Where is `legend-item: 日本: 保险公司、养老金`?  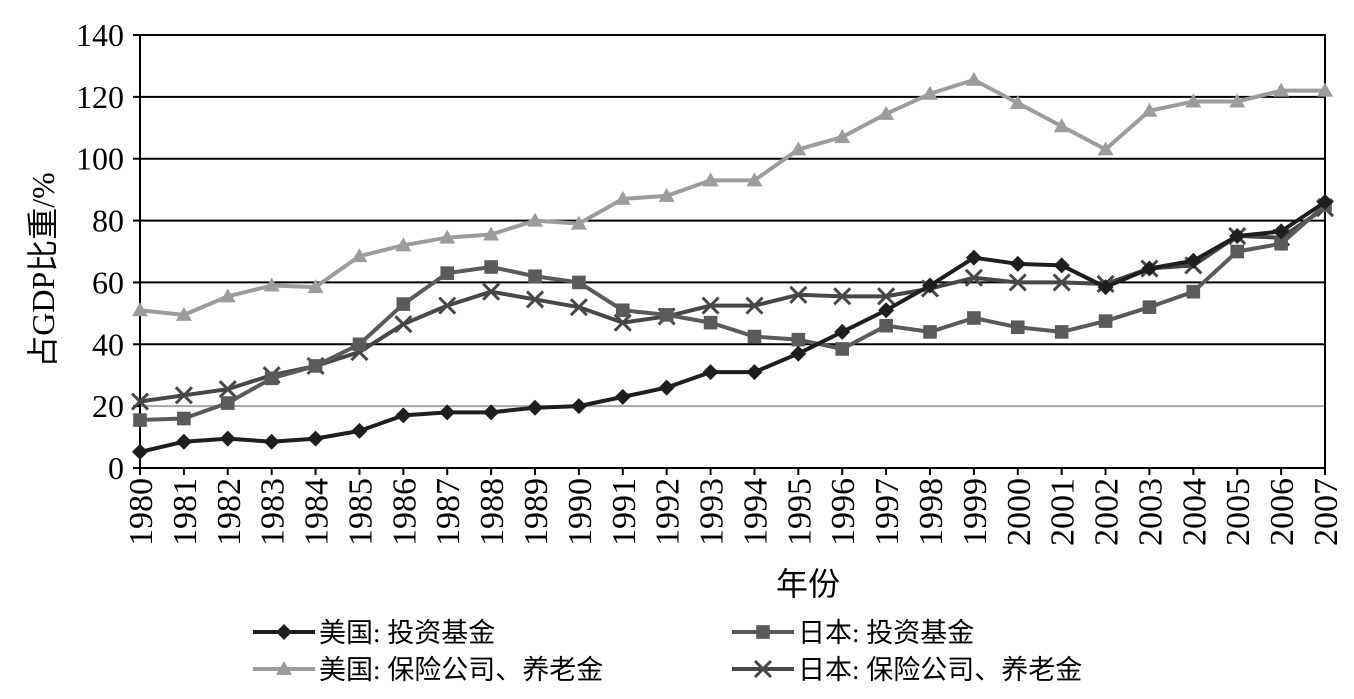
legend-item: 日本: 保险公司、养老金 is located at coordinates (907, 670).